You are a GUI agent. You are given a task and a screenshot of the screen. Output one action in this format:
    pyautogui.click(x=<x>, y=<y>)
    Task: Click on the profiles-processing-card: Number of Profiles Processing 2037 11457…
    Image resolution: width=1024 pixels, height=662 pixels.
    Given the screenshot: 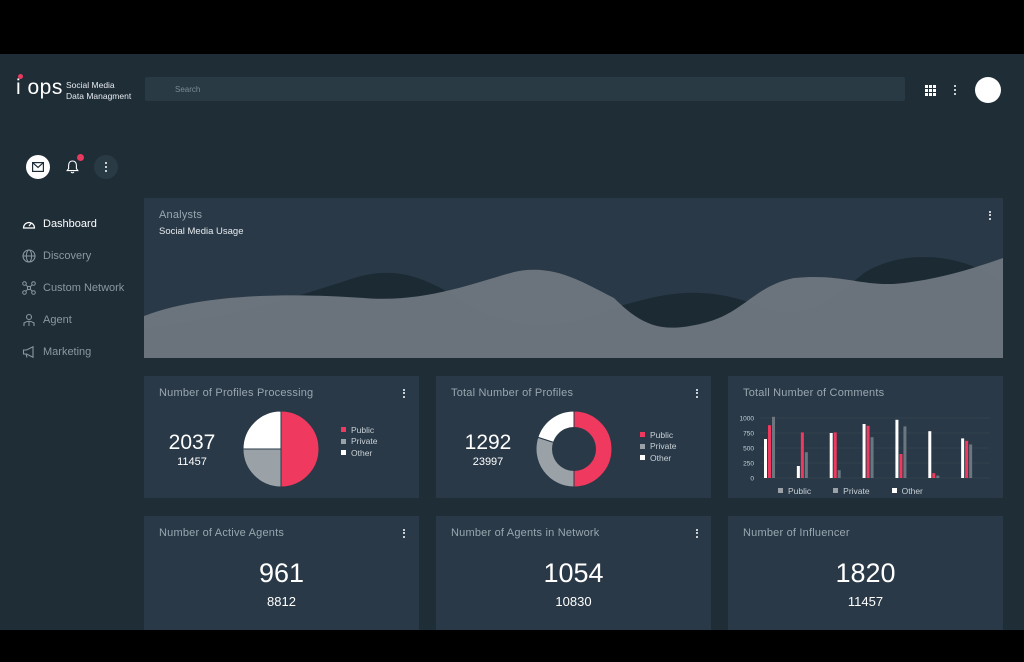 What is the action you would take?
    pyautogui.click(x=281, y=437)
    